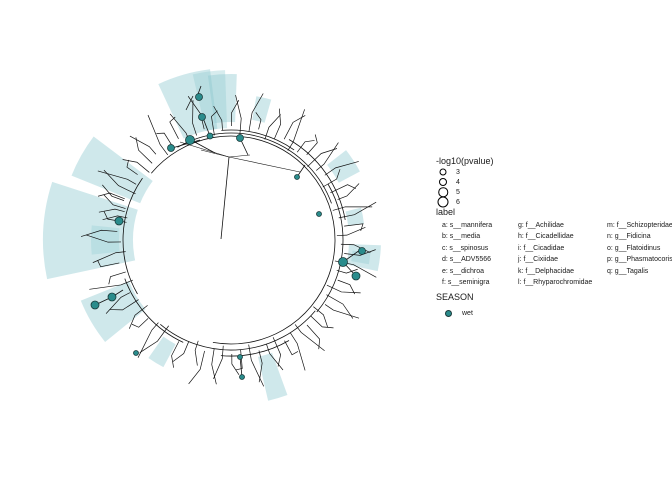 The height and width of the screenshot is (480, 672). Describe the element at coordinates (546, 237) in the screenshot. I see `label-legend-item: h: f__Cicadellidae` at that location.